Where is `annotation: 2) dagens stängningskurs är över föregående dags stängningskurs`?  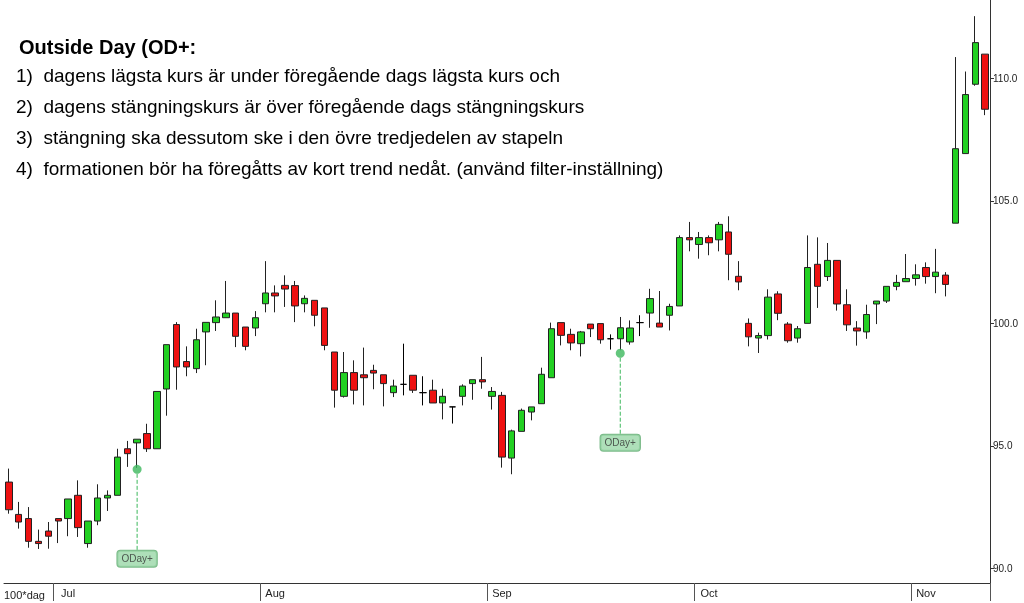
annotation: 2) dagens stängningskurs är över föregående dags stängningskurs is located at coordinates (300, 106).